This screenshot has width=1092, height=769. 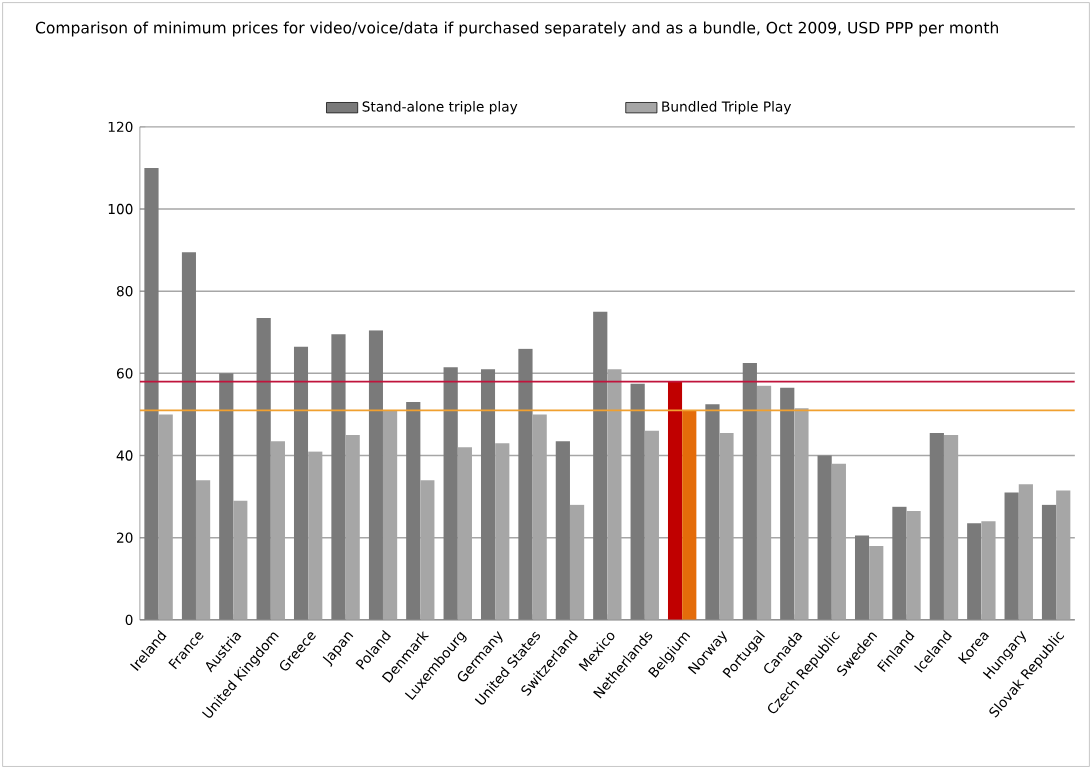 What do you see at coordinates (516, 29) in the screenshot?
I see `chart-title: Comparison of minimum prices for video/voice/data if purchased separately and as a bundle, Oct 2009, USD PPP per month` at bounding box center [516, 29].